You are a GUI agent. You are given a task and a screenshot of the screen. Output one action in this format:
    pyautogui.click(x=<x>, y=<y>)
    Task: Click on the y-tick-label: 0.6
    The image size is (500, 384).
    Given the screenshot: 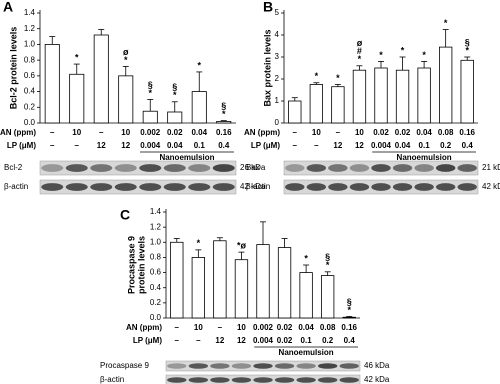 What is the action you would take?
    pyautogui.click(x=156, y=272)
    